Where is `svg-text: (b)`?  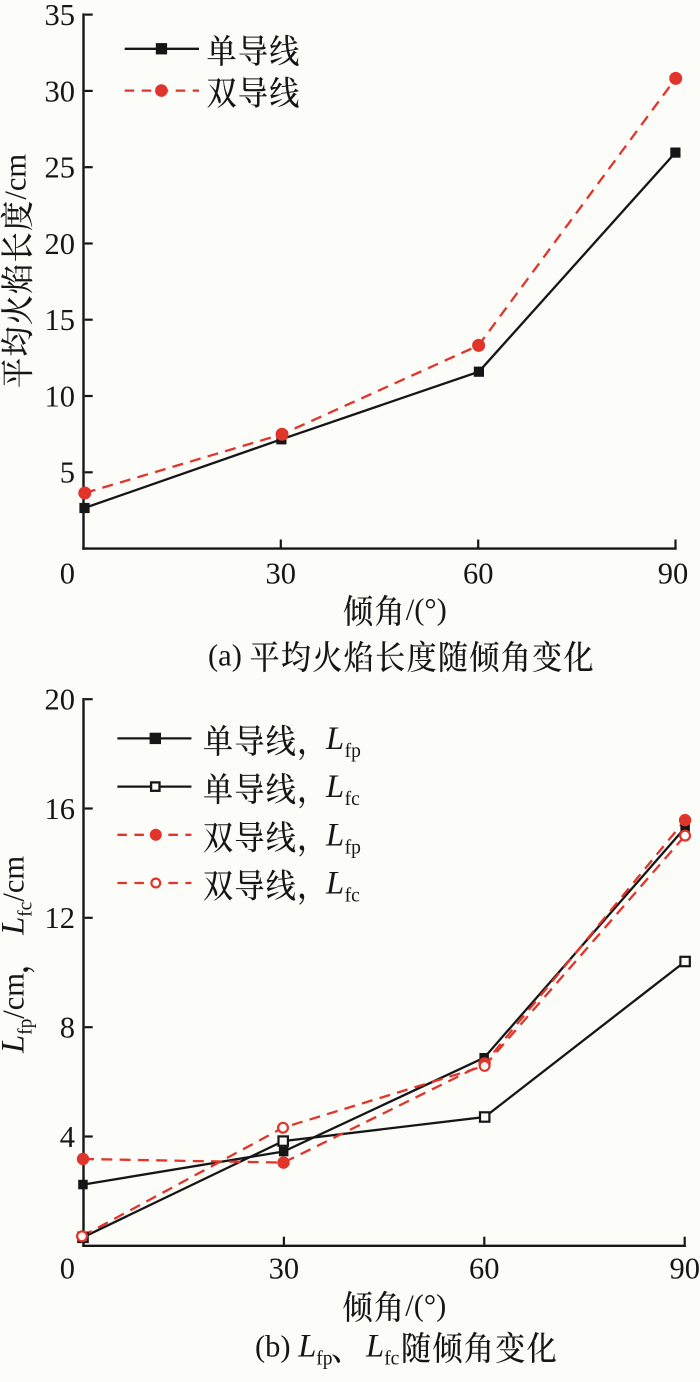 svg-text: (b) is located at coordinates (273, 1347).